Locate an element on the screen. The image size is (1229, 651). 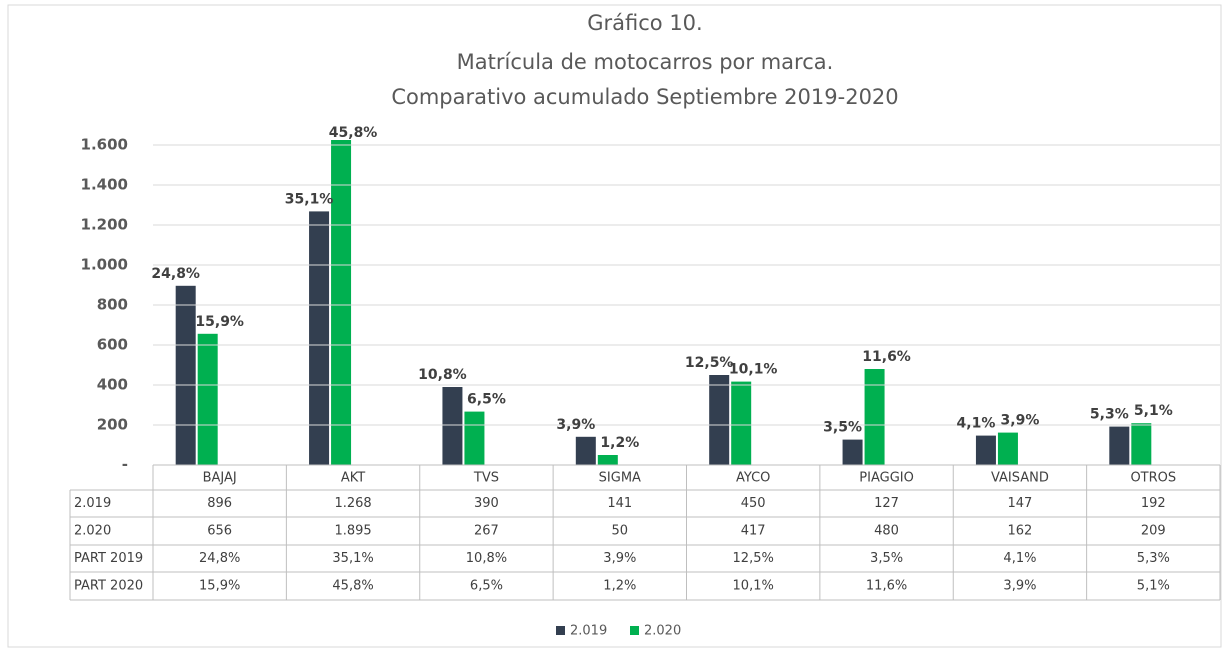
x-tick-label: AYCO is located at coordinates (753, 478).